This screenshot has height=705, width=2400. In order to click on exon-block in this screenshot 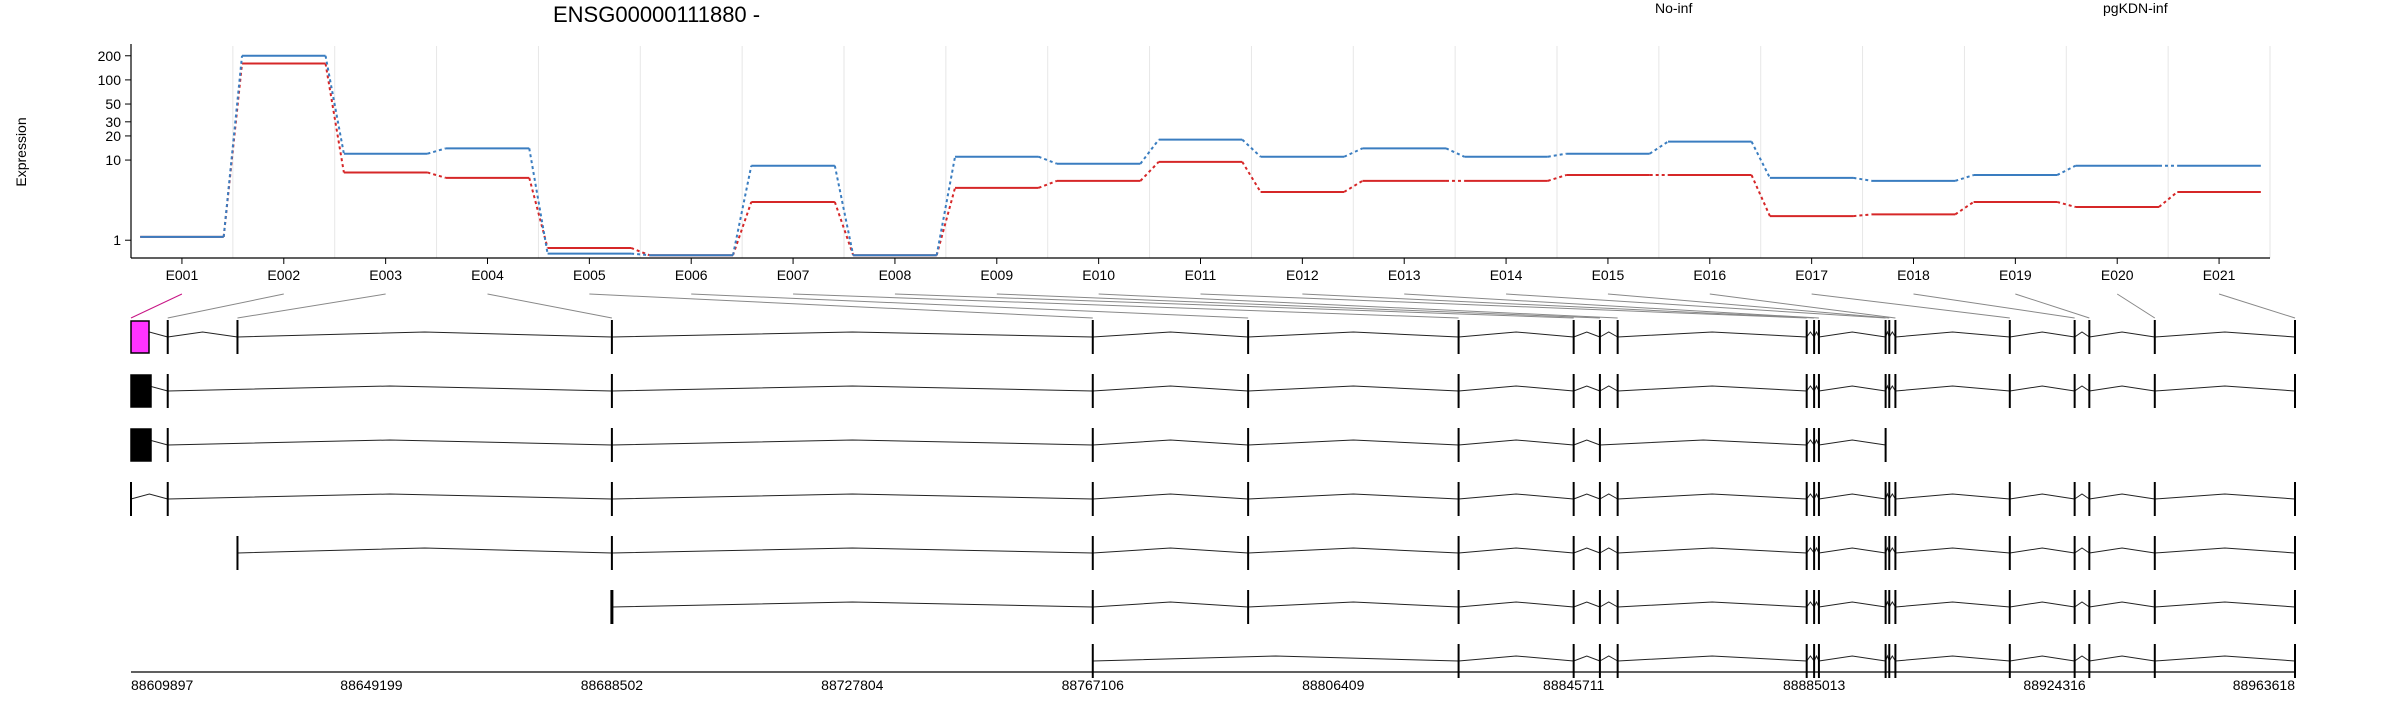, I will do `click(141, 391)`.